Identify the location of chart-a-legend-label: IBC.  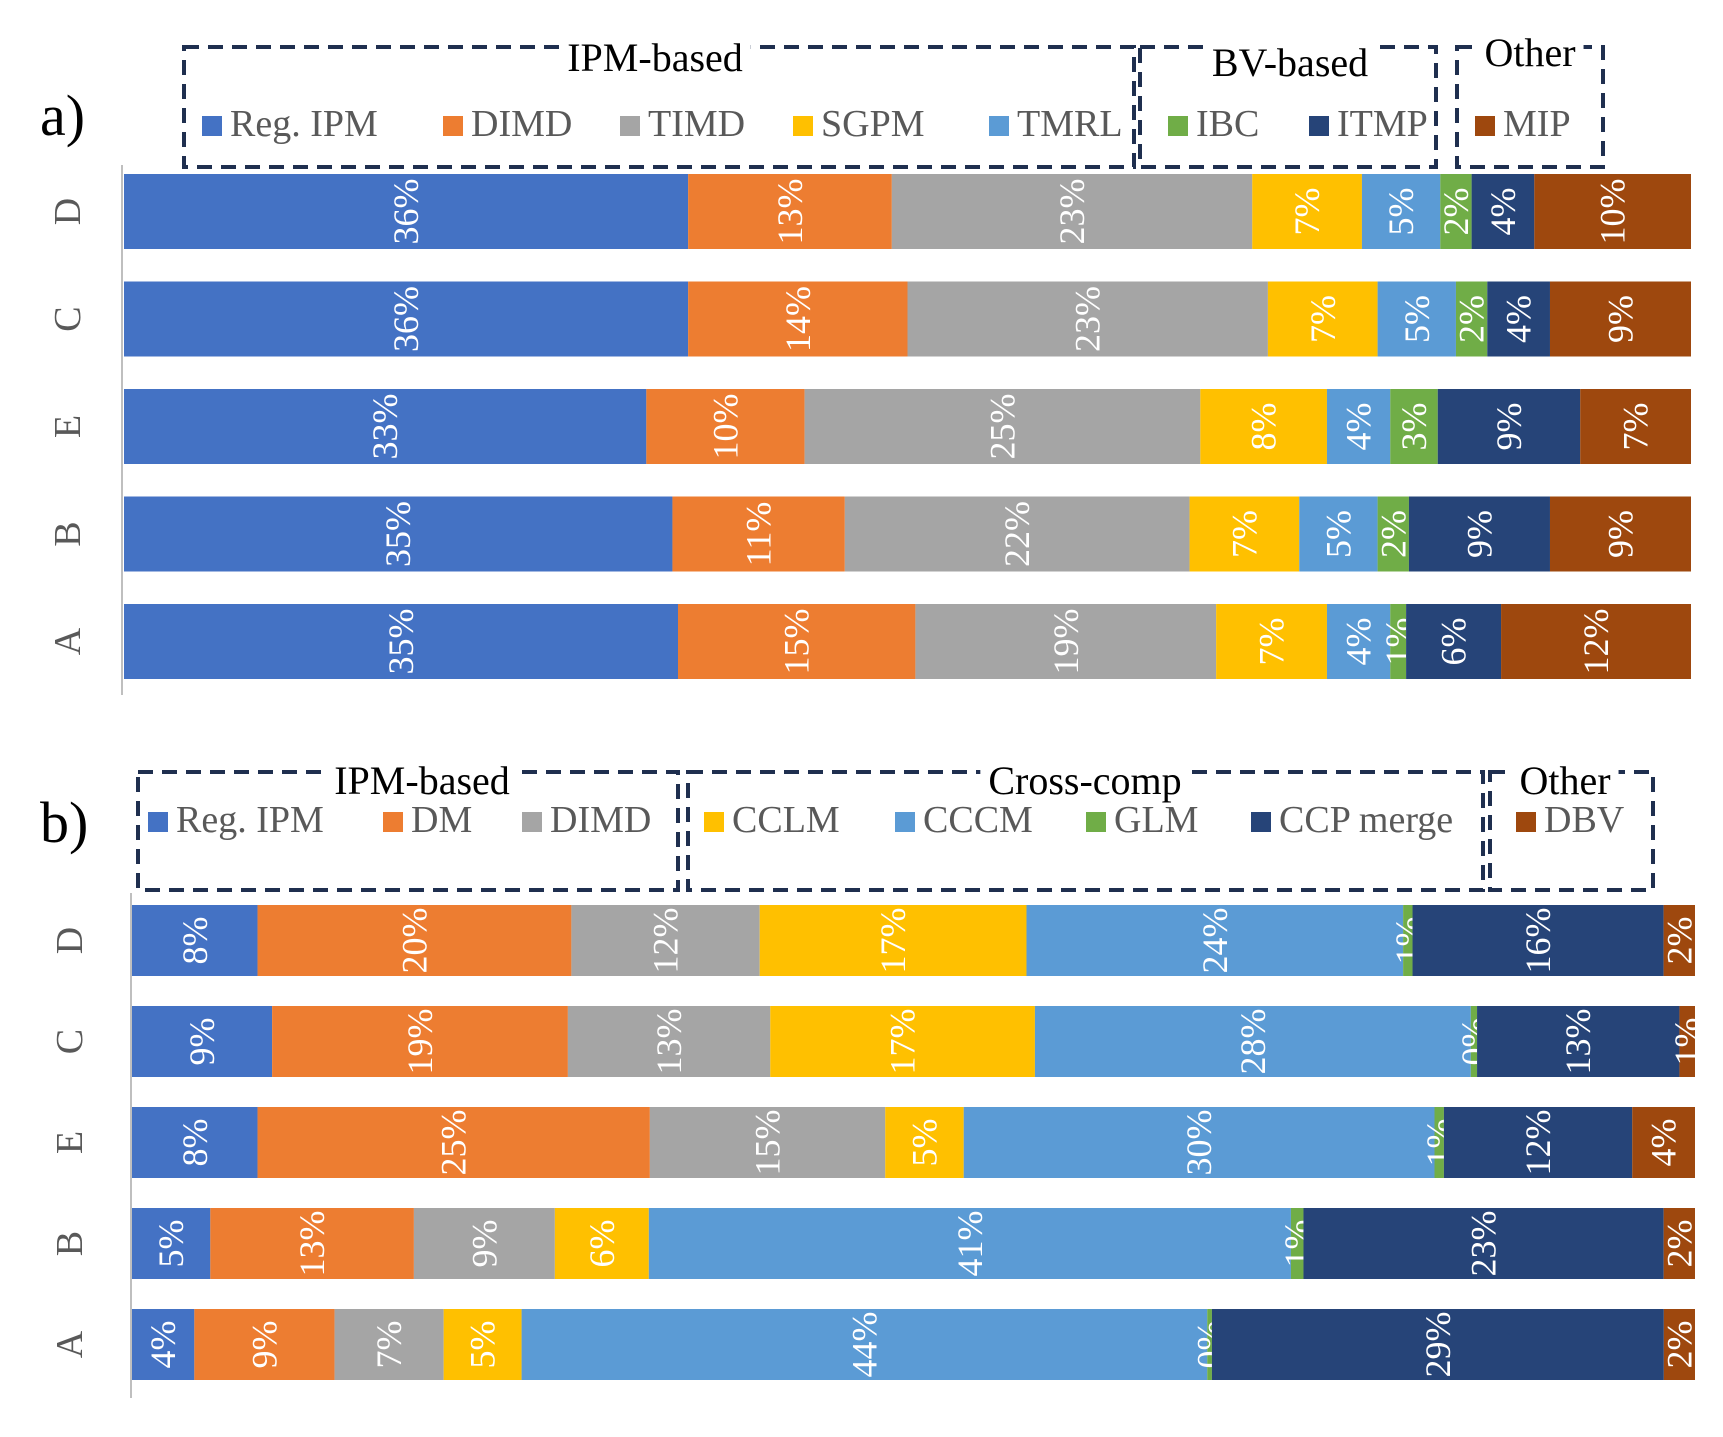
(1227, 124).